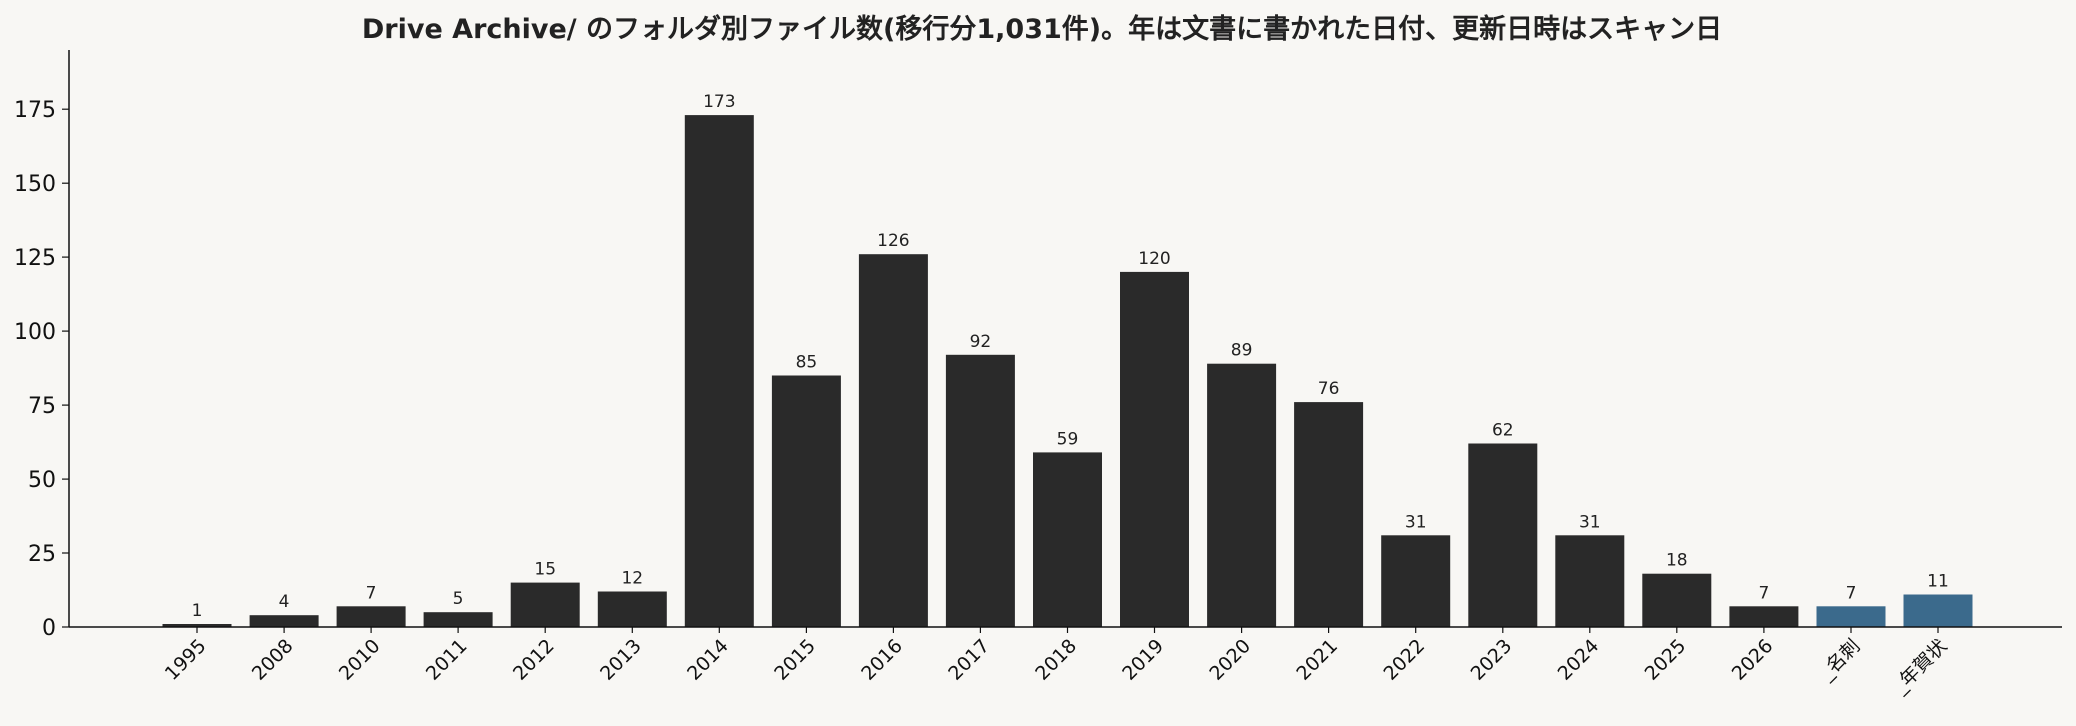 The width and height of the screenshot is (2076, 726). I want to click on bar-2026, so click(1764, 616).